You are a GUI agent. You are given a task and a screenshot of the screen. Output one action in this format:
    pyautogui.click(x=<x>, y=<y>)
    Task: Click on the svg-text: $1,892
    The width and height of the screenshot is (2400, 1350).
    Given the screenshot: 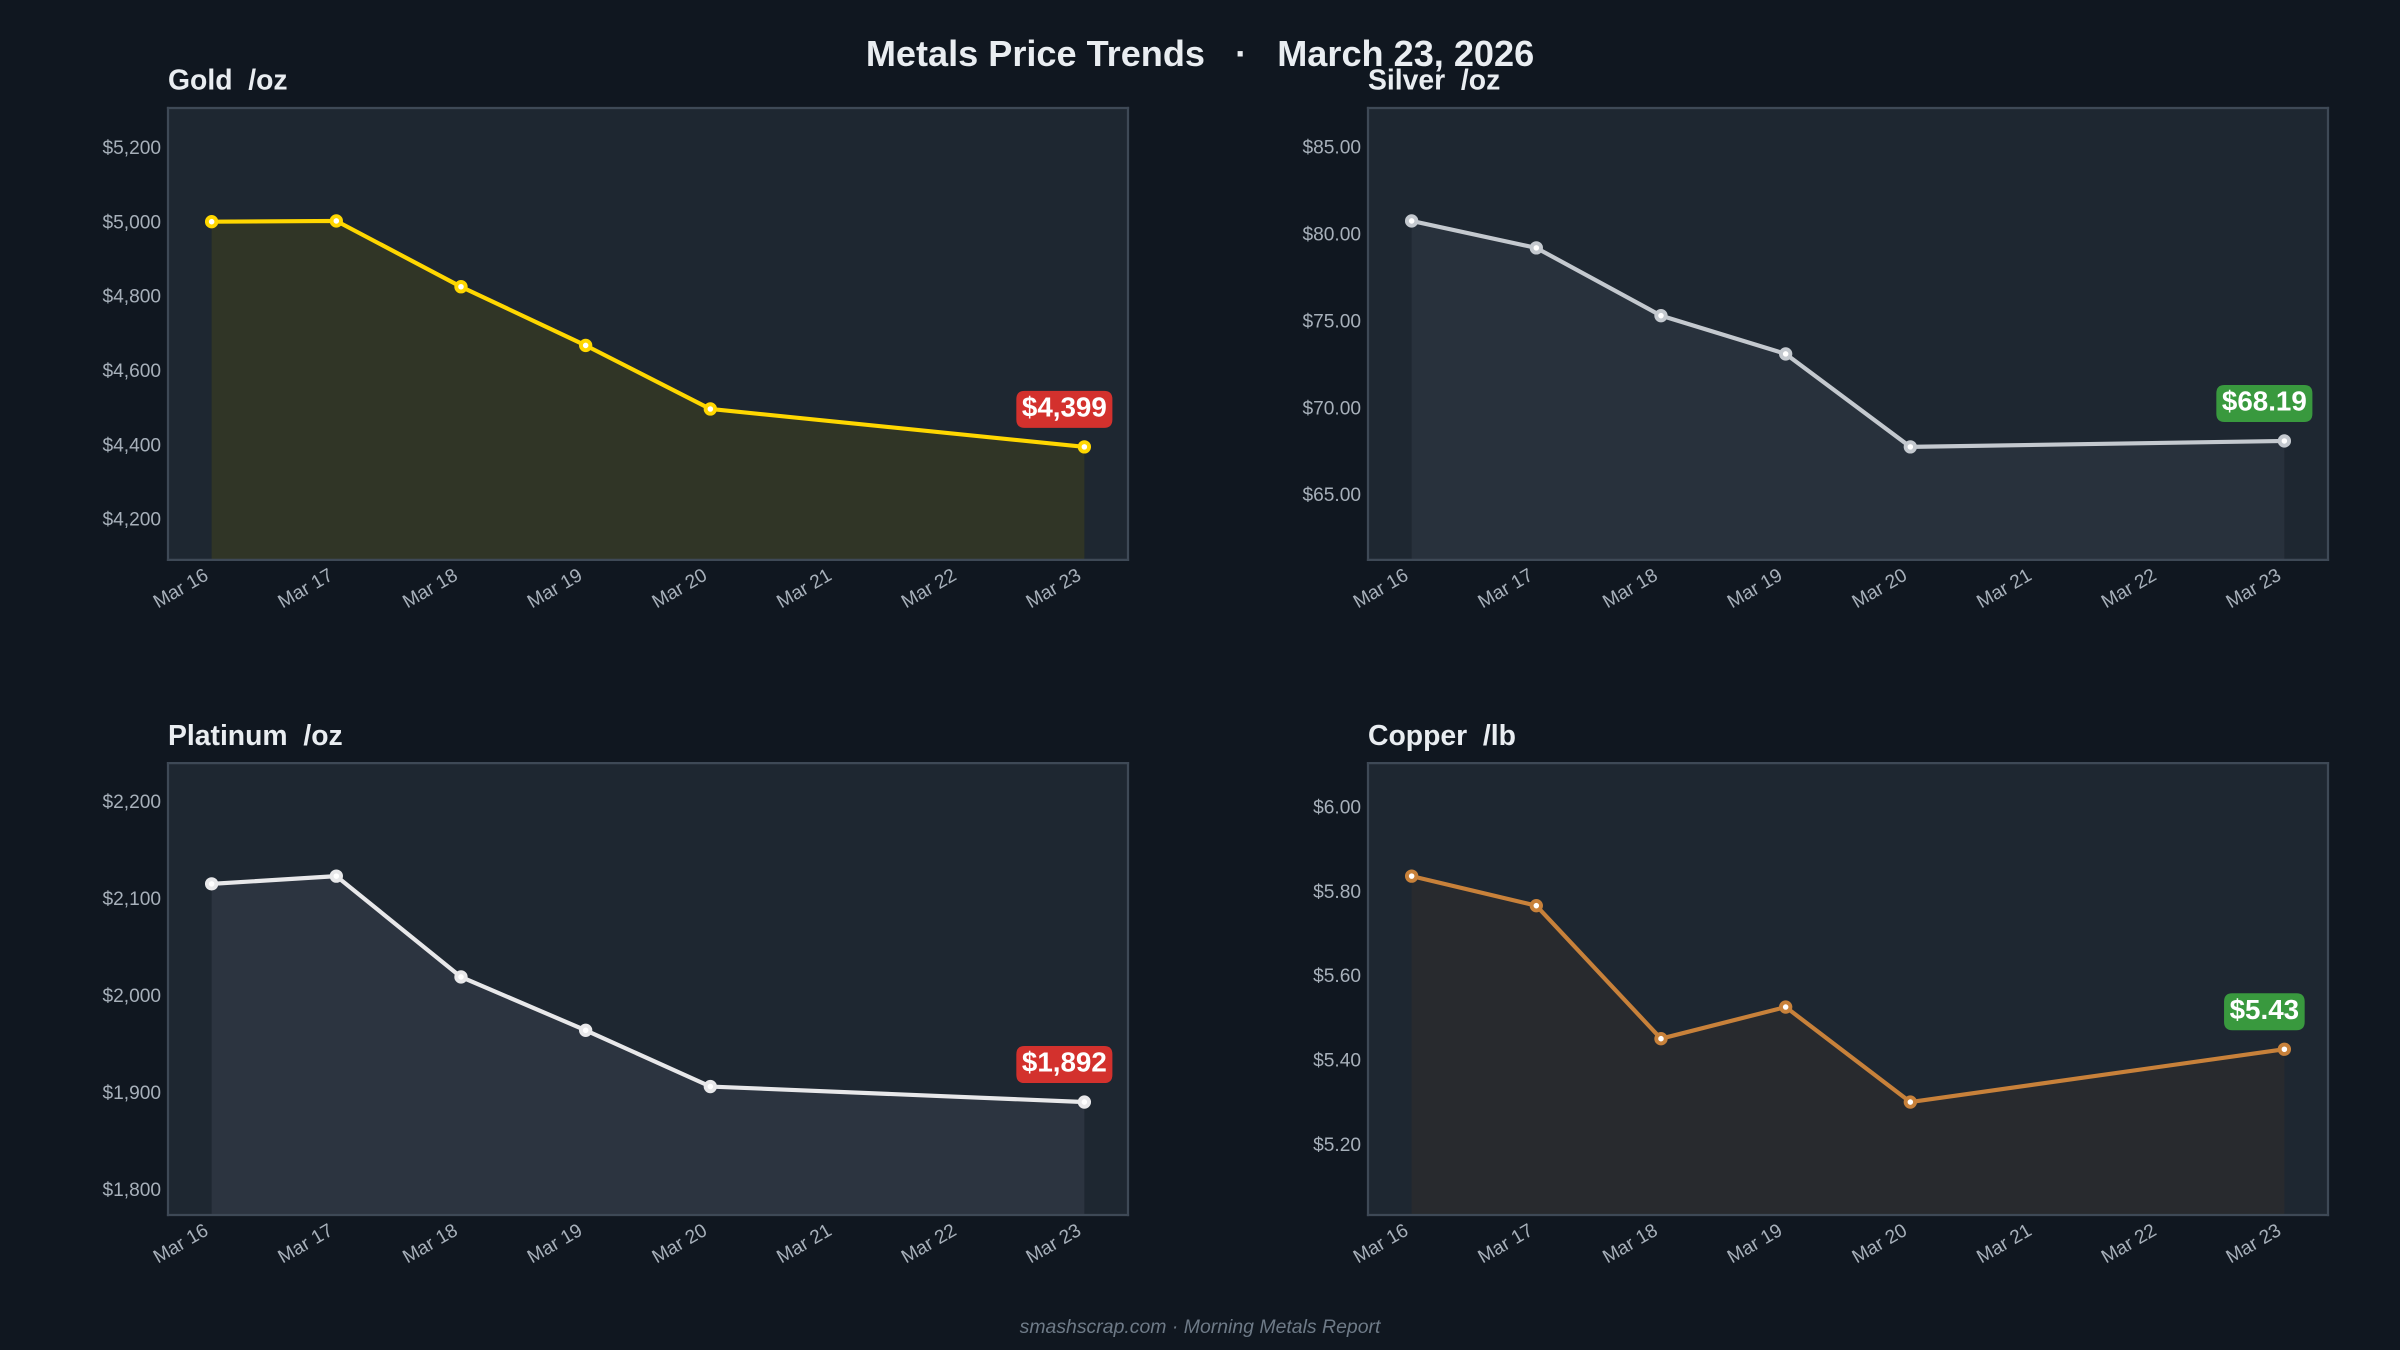 What is the action you would take?
    pyautogui.click(x=1064, y=1062)
    